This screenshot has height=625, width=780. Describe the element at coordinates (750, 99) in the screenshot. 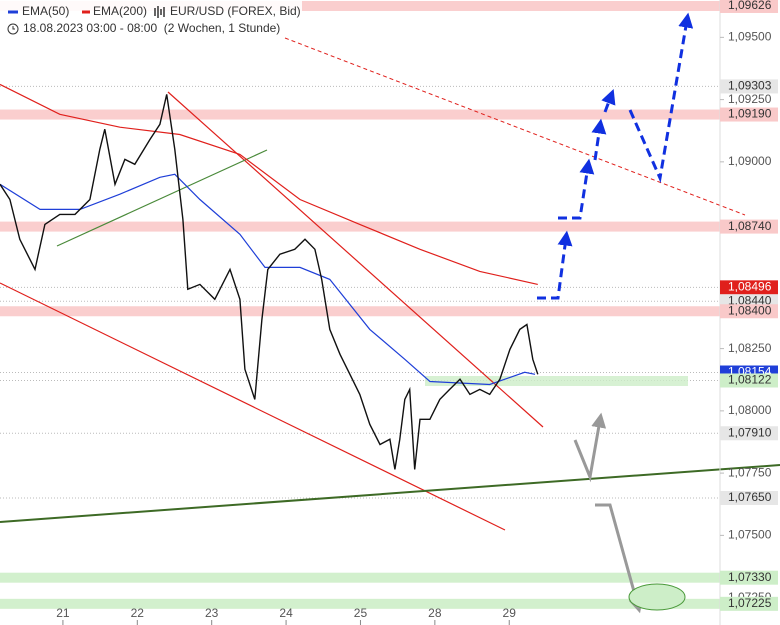

I see `y-tick-label: 1,09250` at that location.